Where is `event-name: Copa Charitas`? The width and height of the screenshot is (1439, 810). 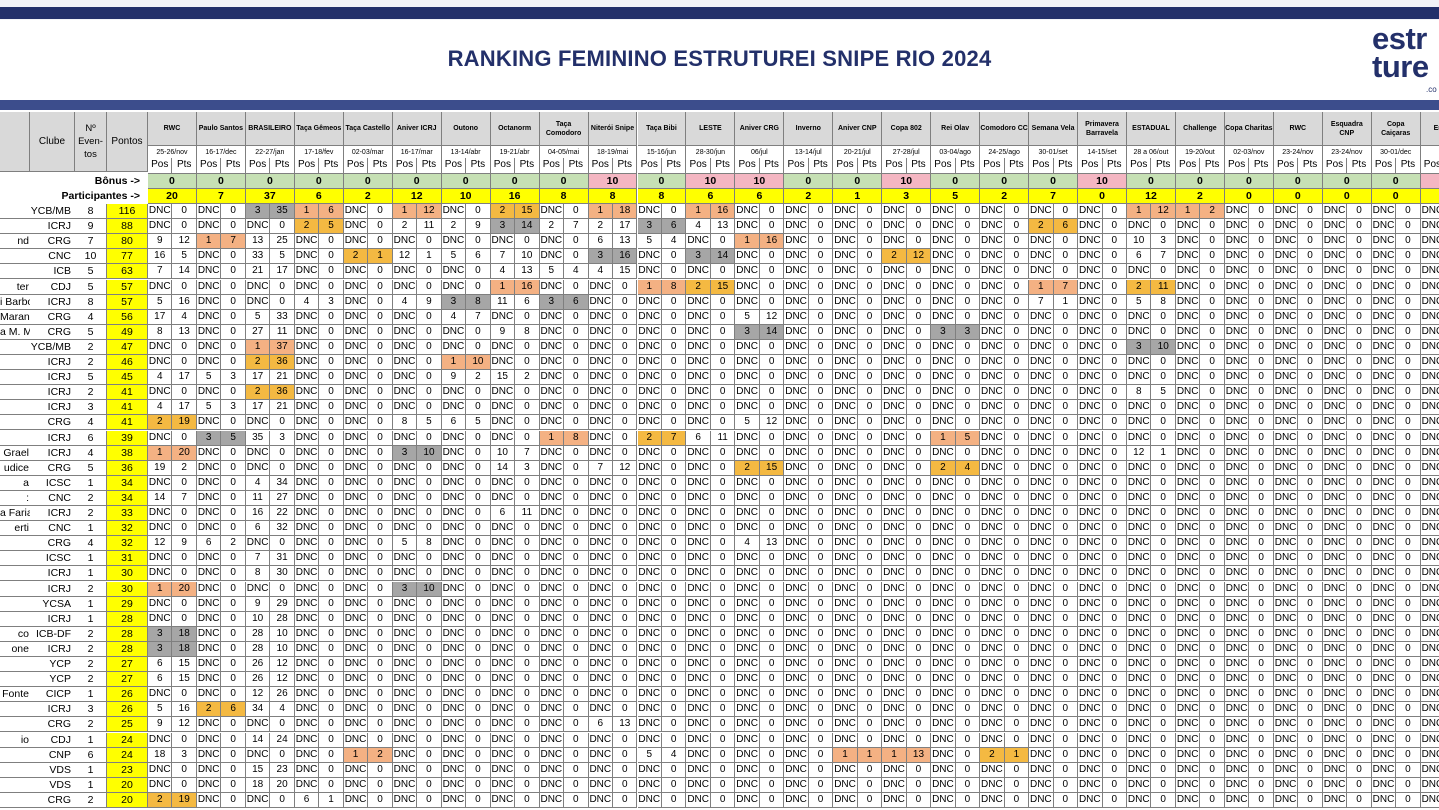 event-name: Copa Charitas is located at coordinates (1249, 129).